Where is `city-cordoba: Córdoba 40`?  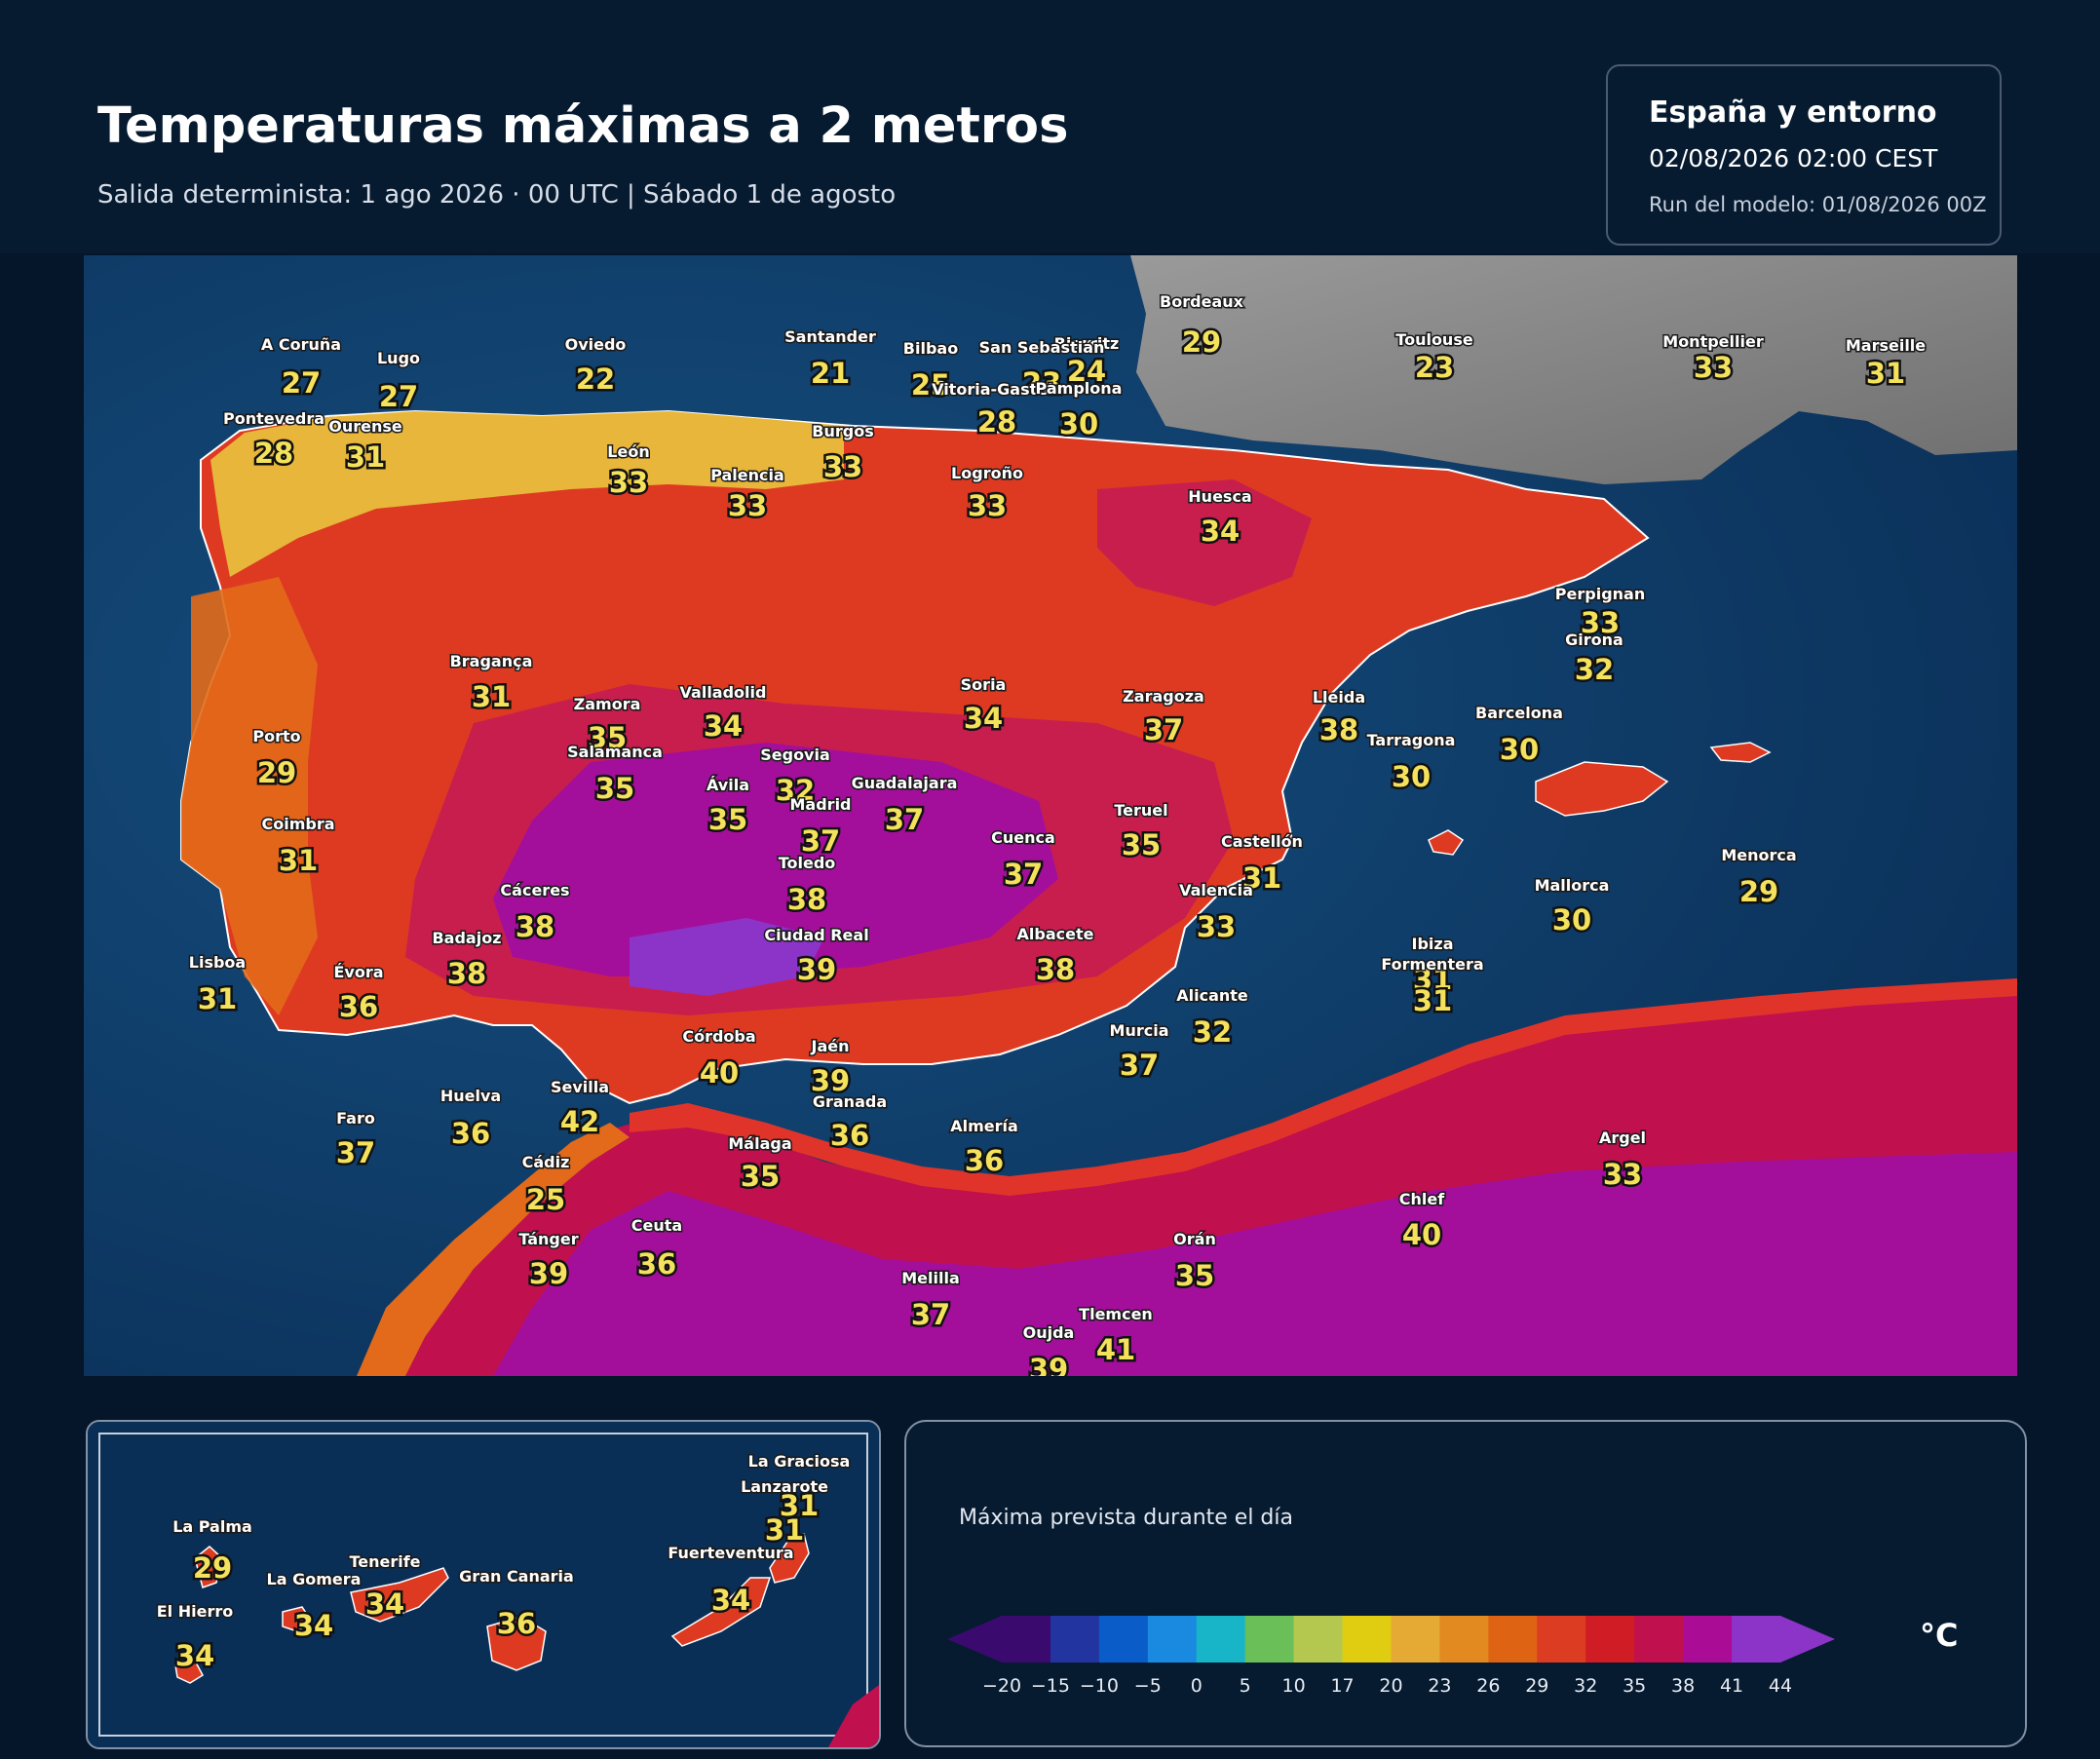 city-cordoba: Córdoba 40 is located at coordinates (719, 1059).